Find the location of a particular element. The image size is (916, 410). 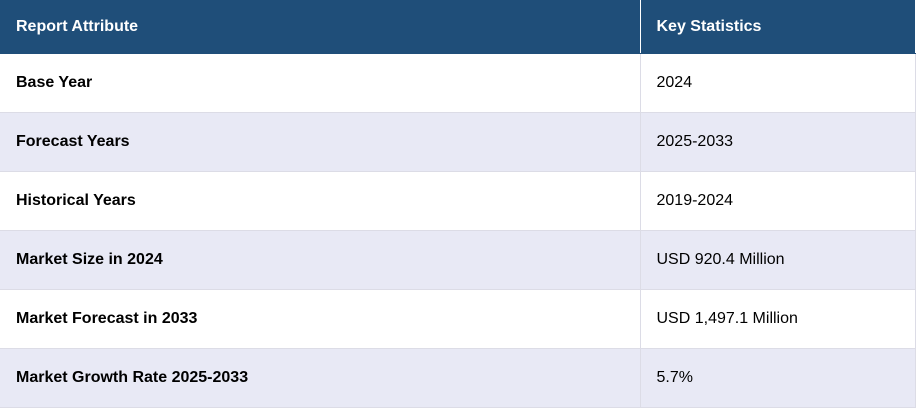

header-key-statistics: Key Statistics is located at coordinates (777, 27).